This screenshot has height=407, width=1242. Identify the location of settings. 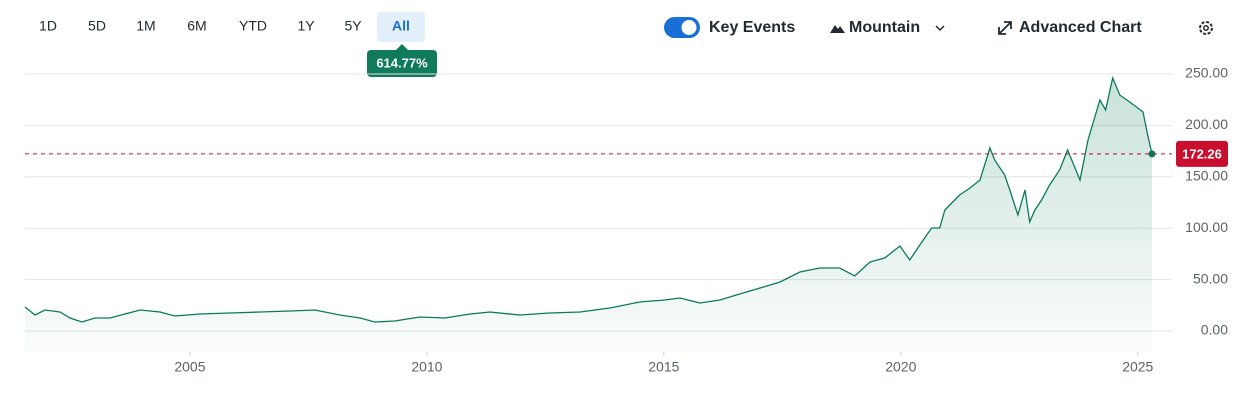
(1206, 28).